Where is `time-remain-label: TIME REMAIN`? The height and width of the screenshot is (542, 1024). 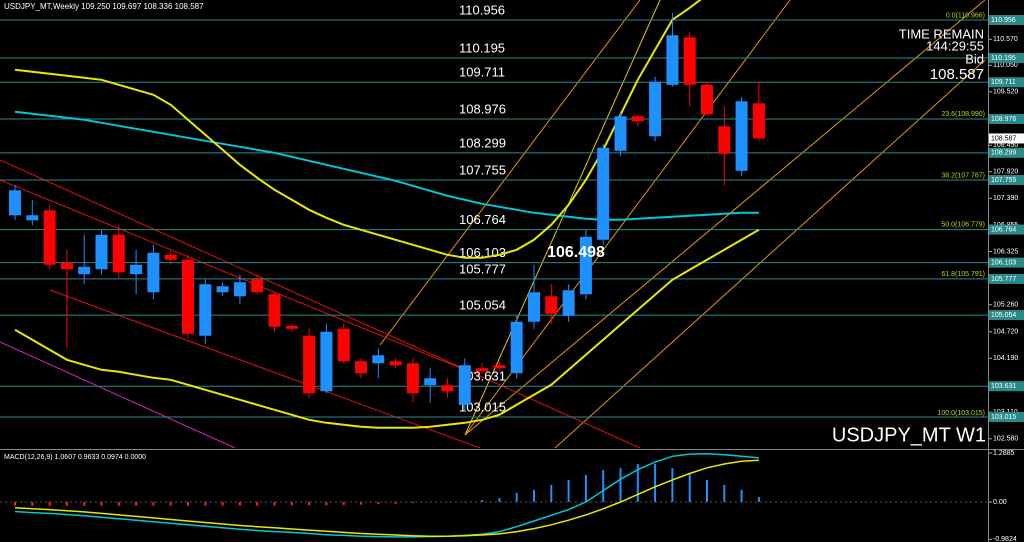
time-remain-label: TIME REMAIN is located at coordinates (941, 33).